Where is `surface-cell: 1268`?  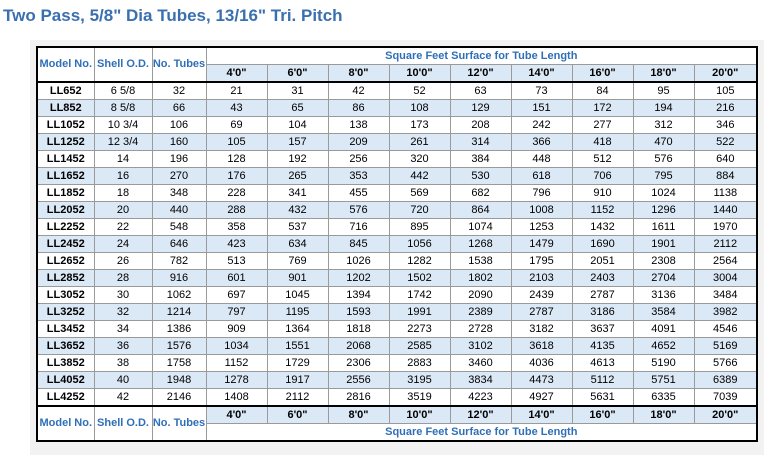 surface-cell: 1268 is located at coordinates (480, 244).